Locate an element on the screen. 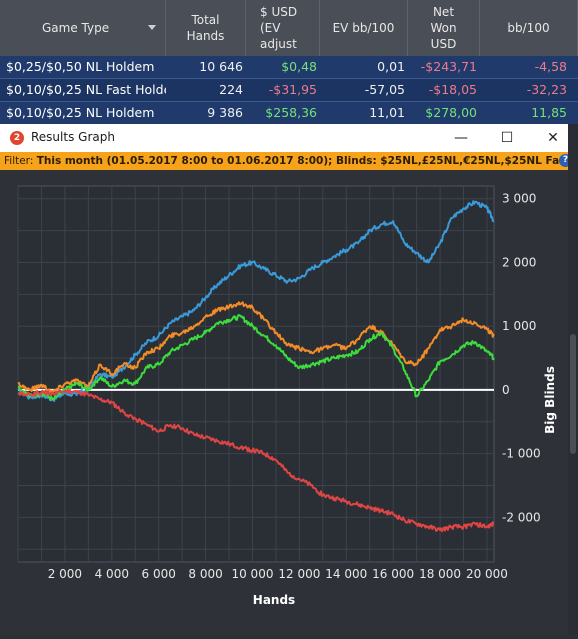  y-axis-label: Big Blinds is located at coordinates (550, 400).